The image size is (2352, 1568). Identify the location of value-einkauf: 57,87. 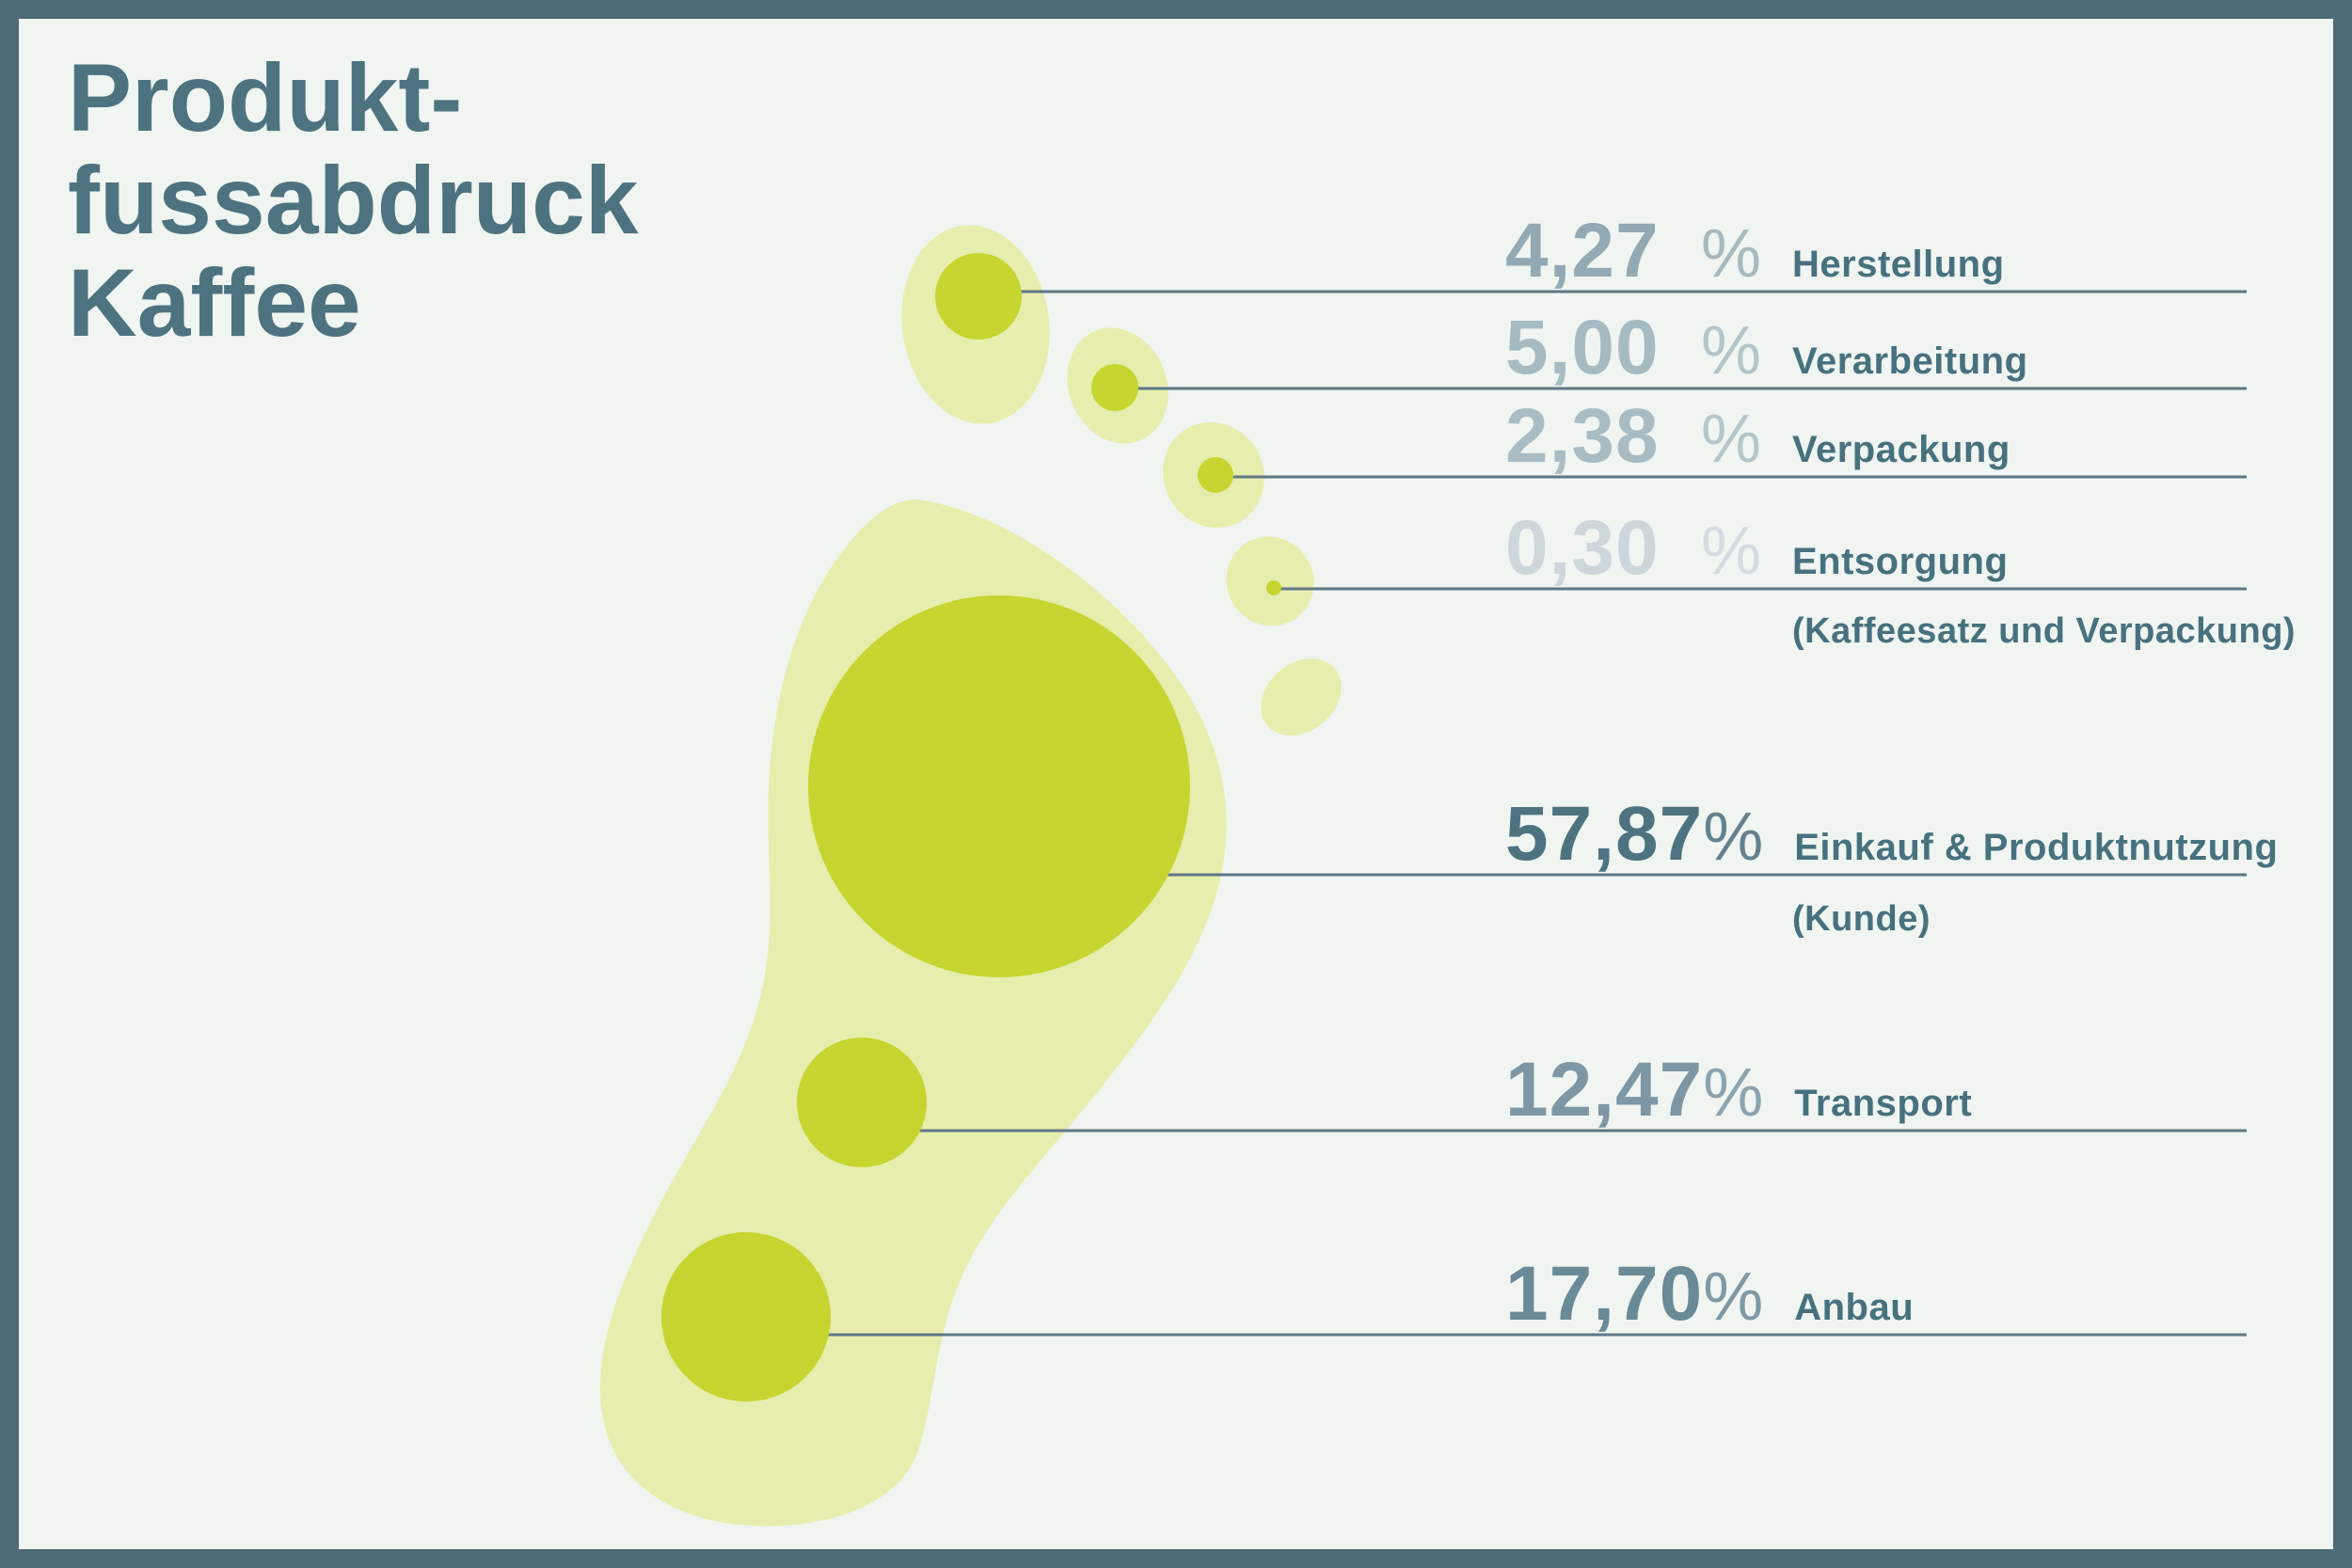
(1604, 834).